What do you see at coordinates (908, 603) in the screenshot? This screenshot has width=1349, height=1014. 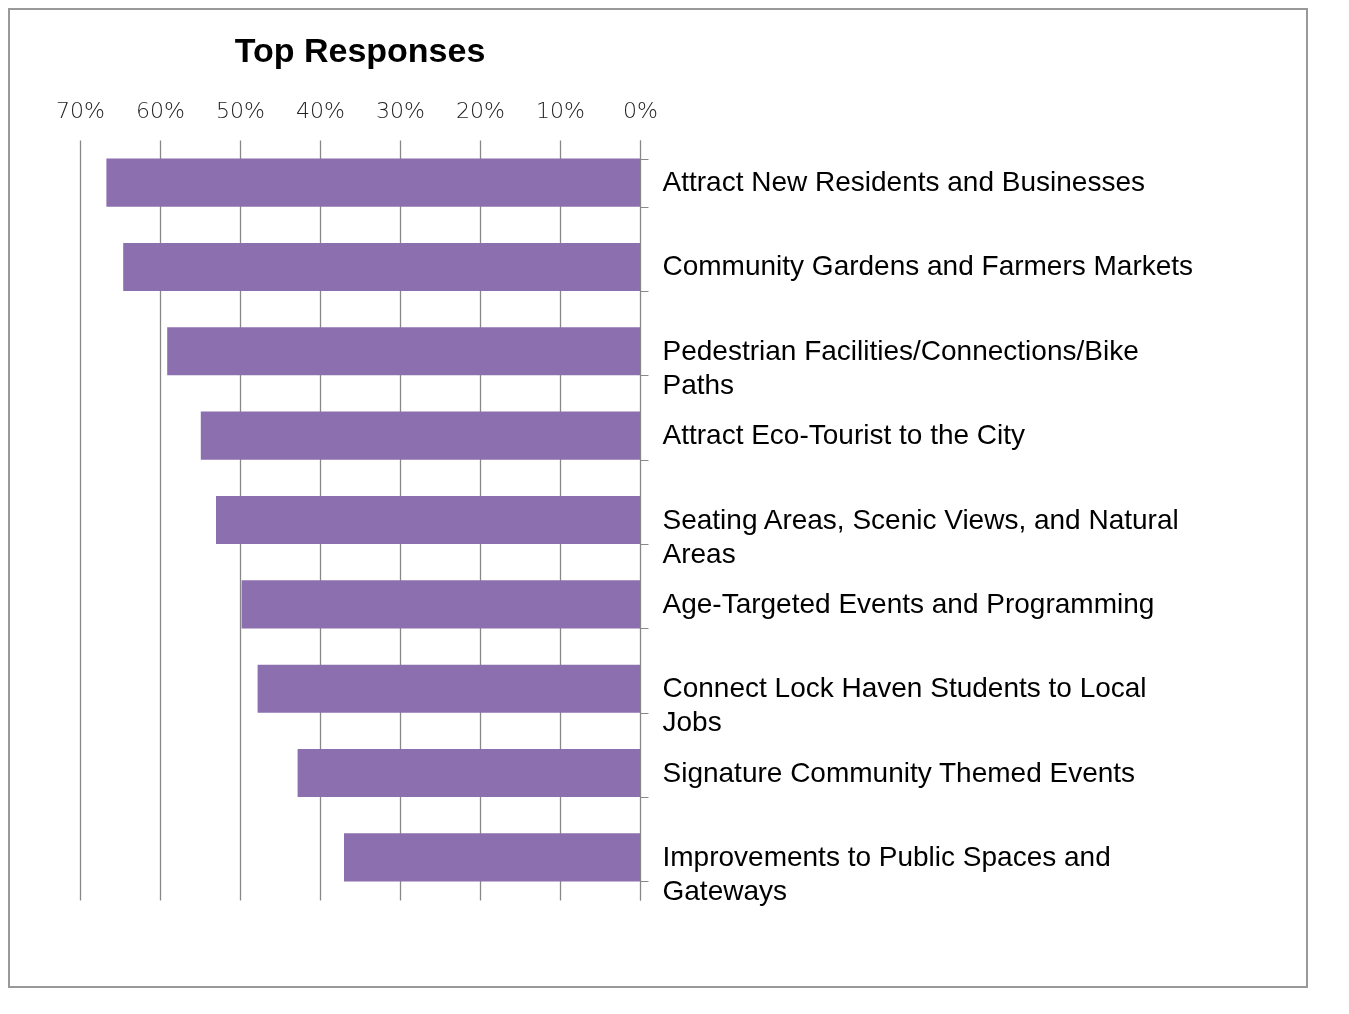 I see `y-tick-label: Age-Targeted Events and Programming` at bounding box center [908, 603].